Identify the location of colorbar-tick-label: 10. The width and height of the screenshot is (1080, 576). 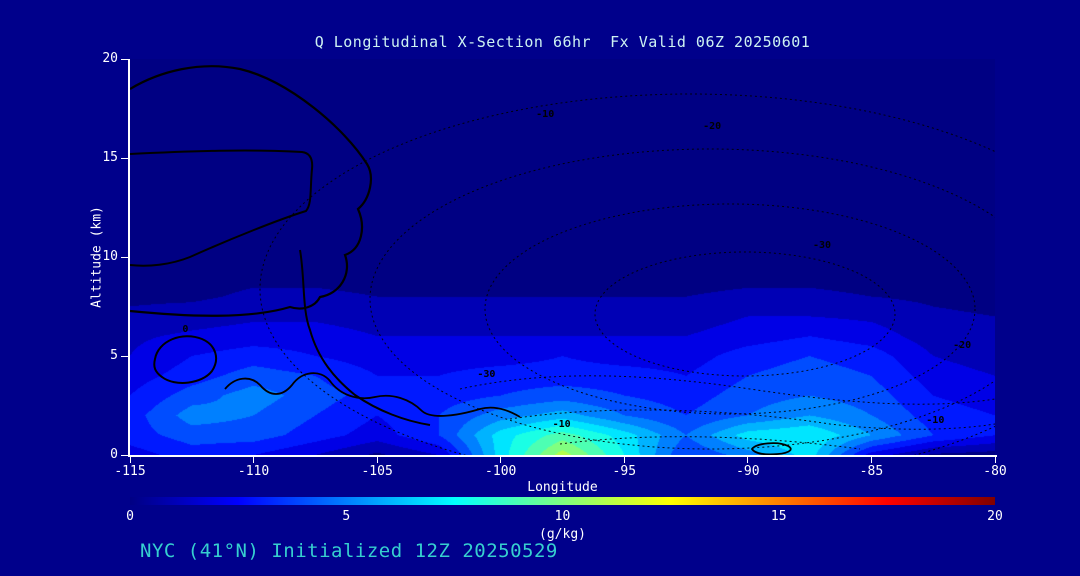
(562, 516).